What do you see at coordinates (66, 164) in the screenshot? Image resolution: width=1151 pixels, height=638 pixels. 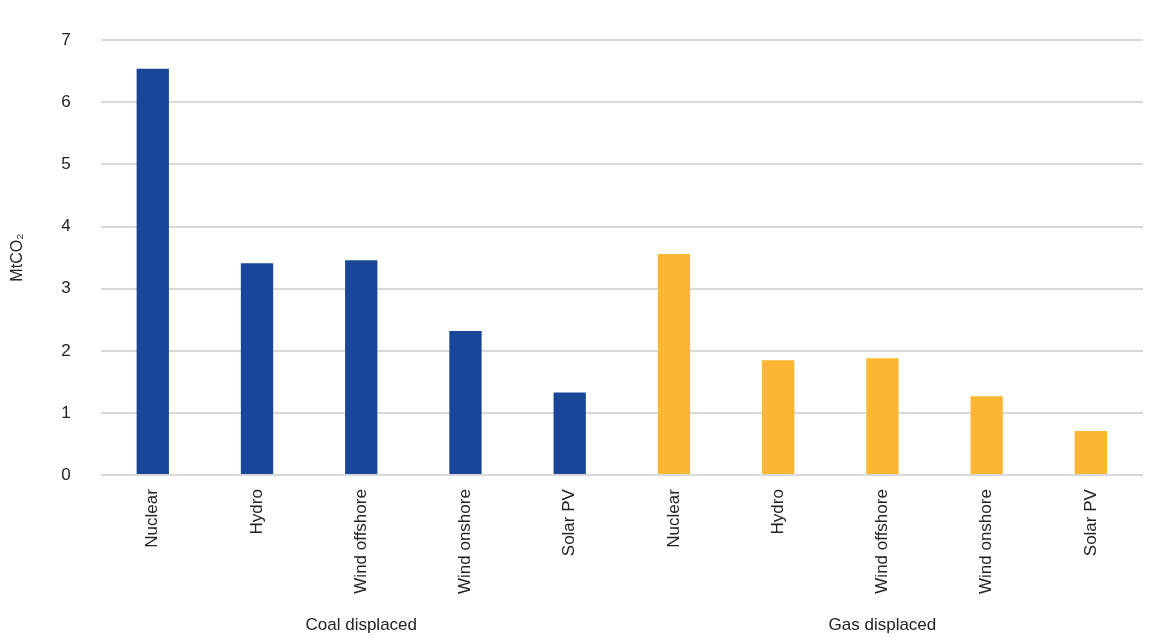 I see `y-tick-label: 5` at bounding box center [66, 164].